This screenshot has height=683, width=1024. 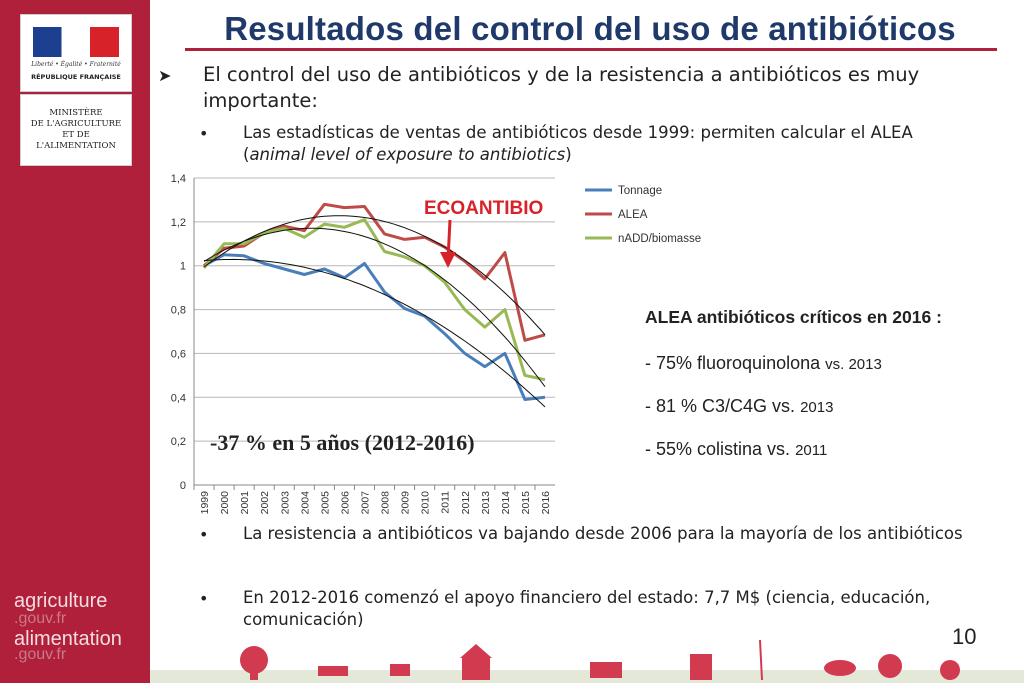 I want to click on x-tick-label: 2014, so click(x=506, y=503).